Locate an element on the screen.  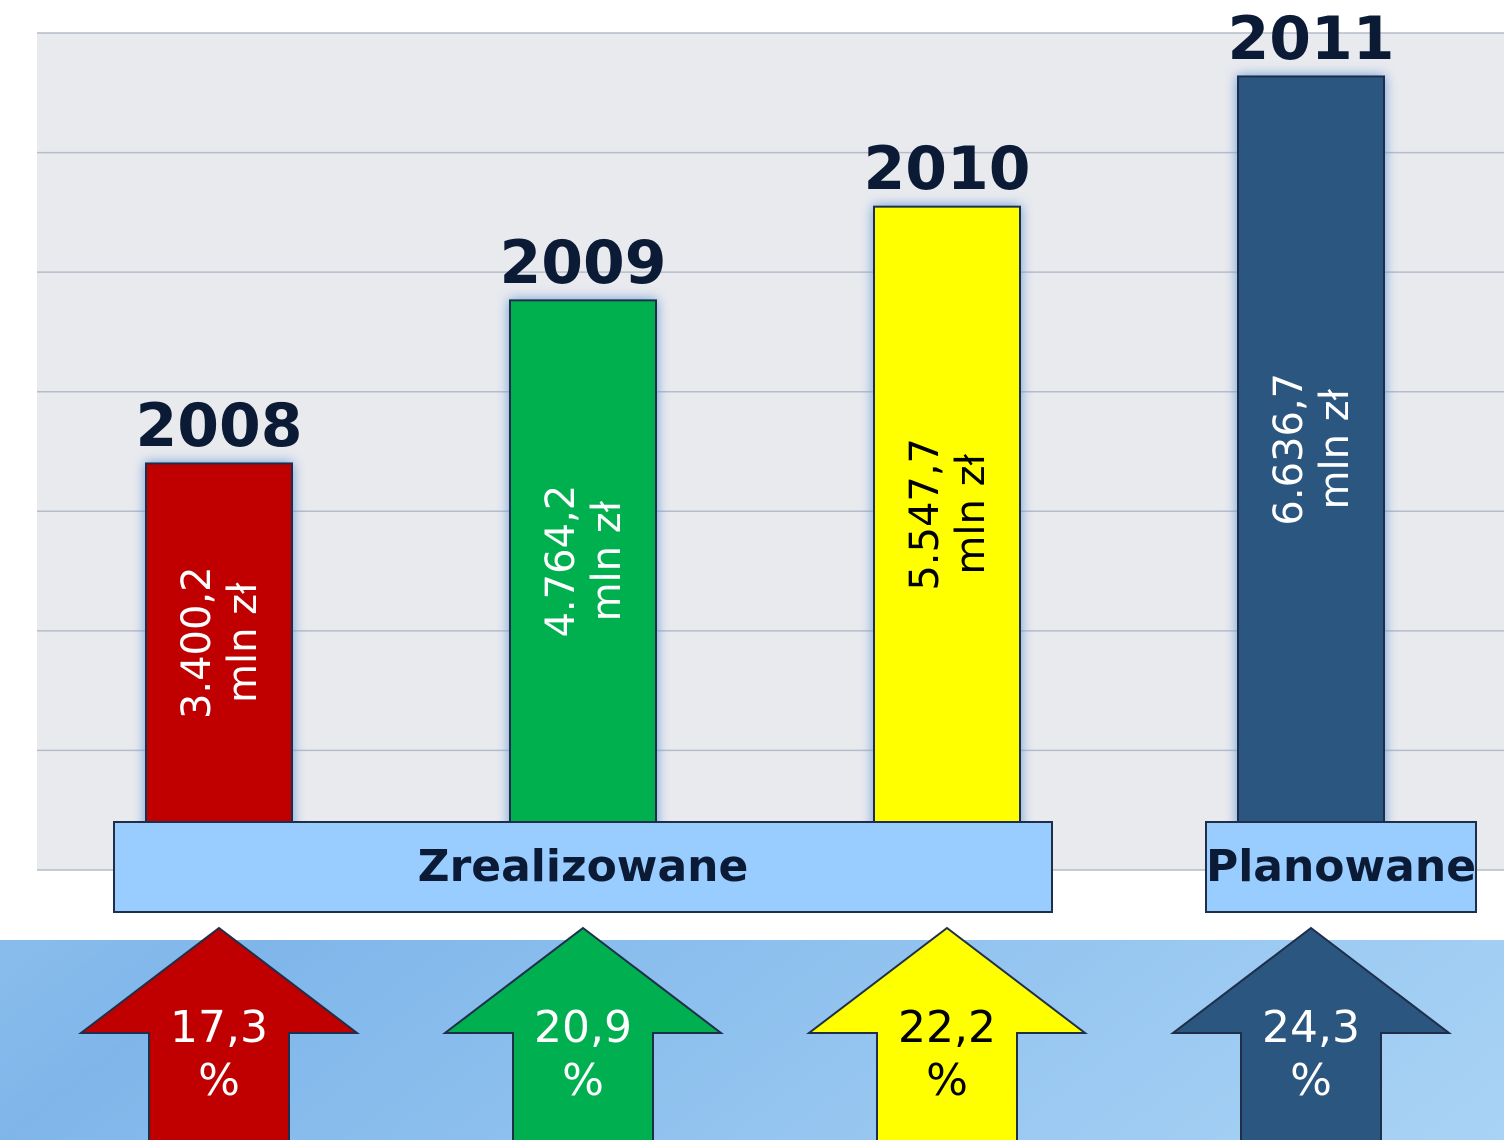
growth-label: 22,2 is located at coordinates (947, 1027).